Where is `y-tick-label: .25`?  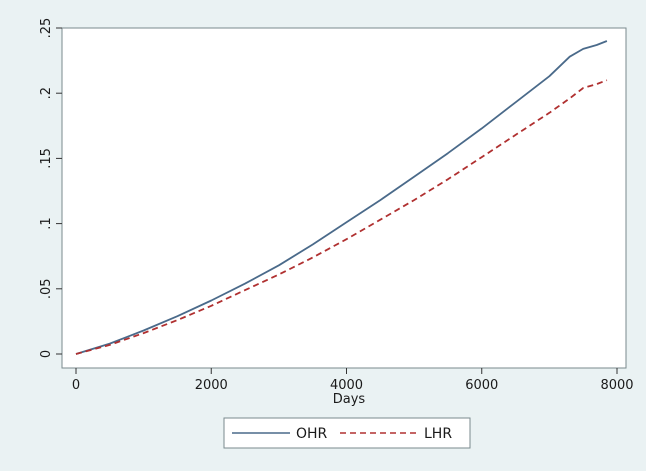
y-tick-label: .25 is located at coordinates (46, 28).